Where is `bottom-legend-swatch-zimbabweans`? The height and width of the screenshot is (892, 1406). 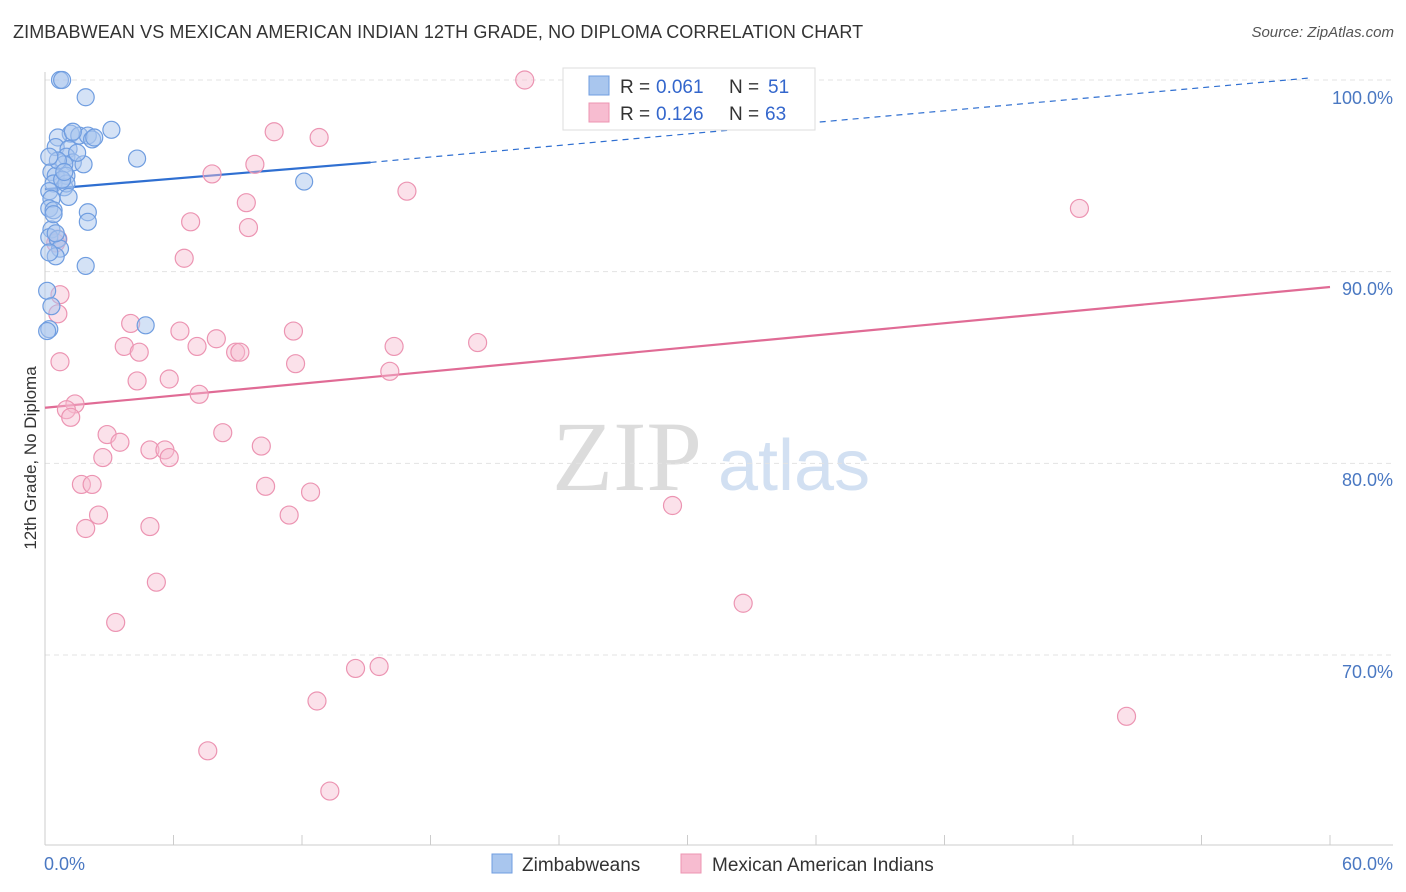 bottom-legend-swatch-zimbabweans is located at coordinates (502, 863).